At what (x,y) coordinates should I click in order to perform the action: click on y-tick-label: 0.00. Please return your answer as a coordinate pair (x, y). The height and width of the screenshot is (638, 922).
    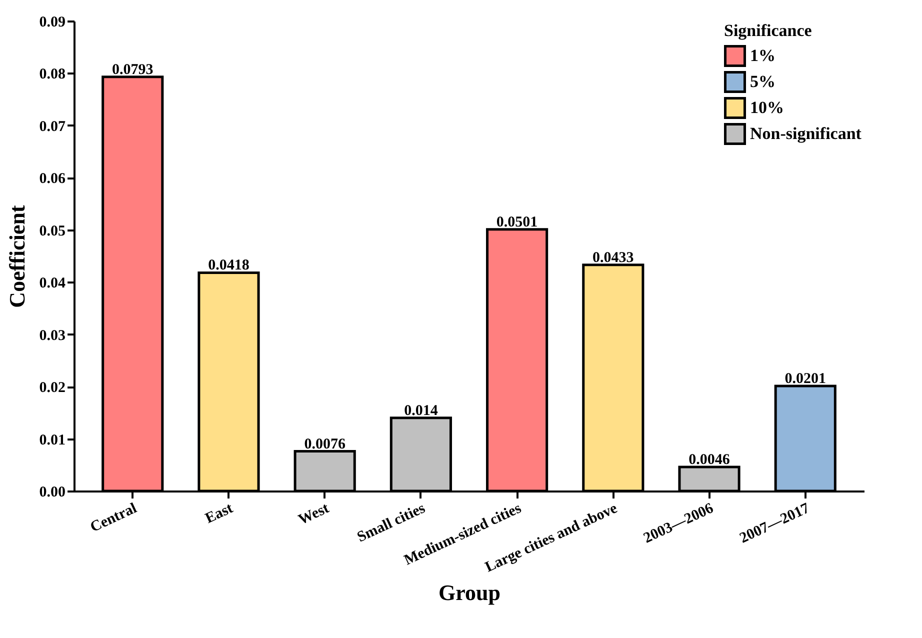
    Looking at the image, I should click on (52, 492).